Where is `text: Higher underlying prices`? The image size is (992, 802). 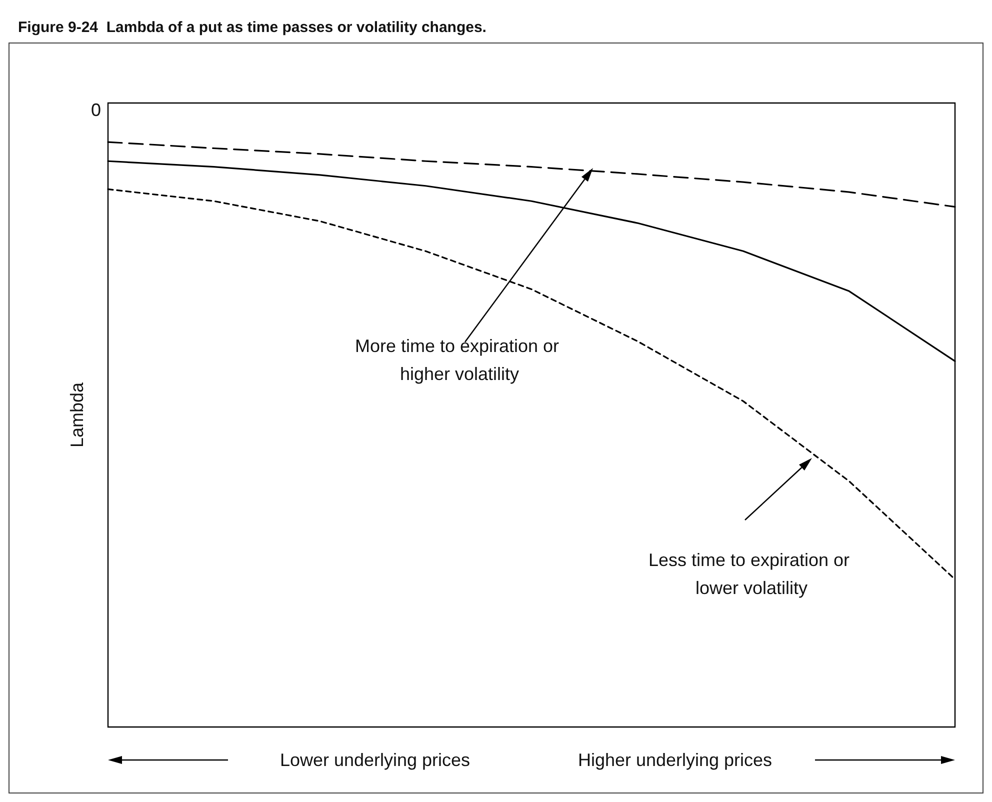 text: Higher underlying prices is located at coordinates (675, 760).